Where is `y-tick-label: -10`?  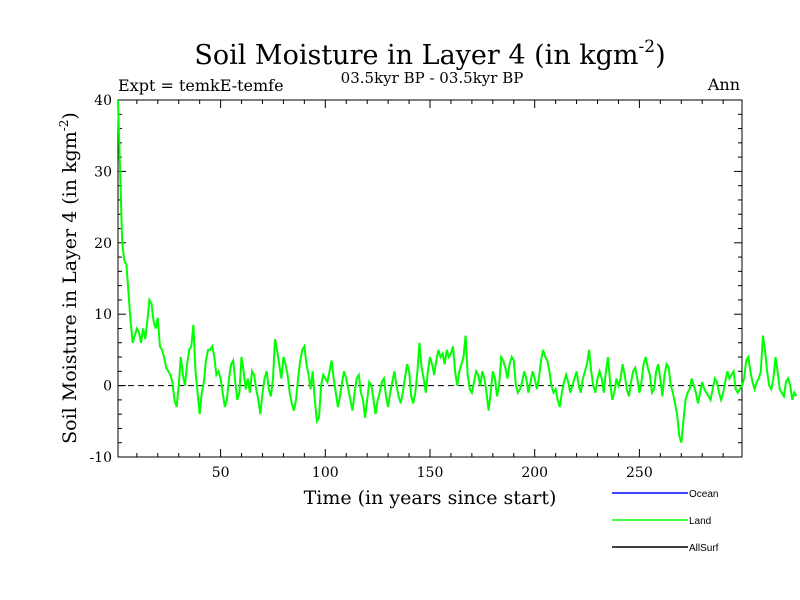
y-tick-label: -10 is located at coordinates (100, 458).